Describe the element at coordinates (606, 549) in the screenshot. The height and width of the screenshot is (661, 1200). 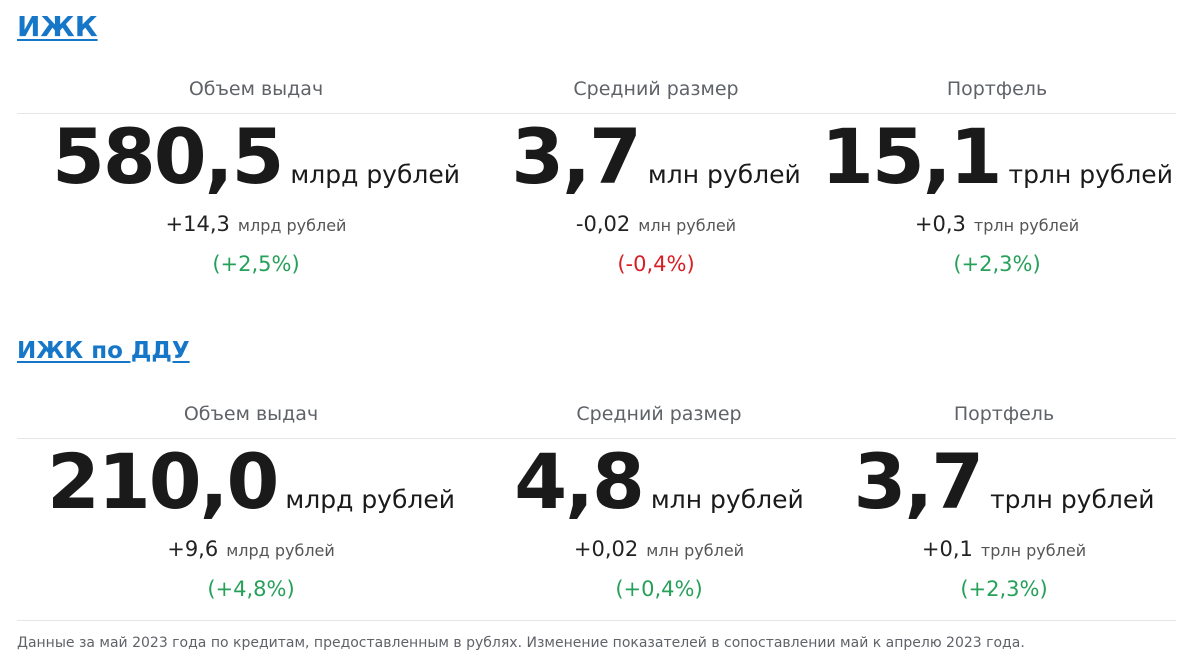
I see `metric-delta: +0,02` at that location.